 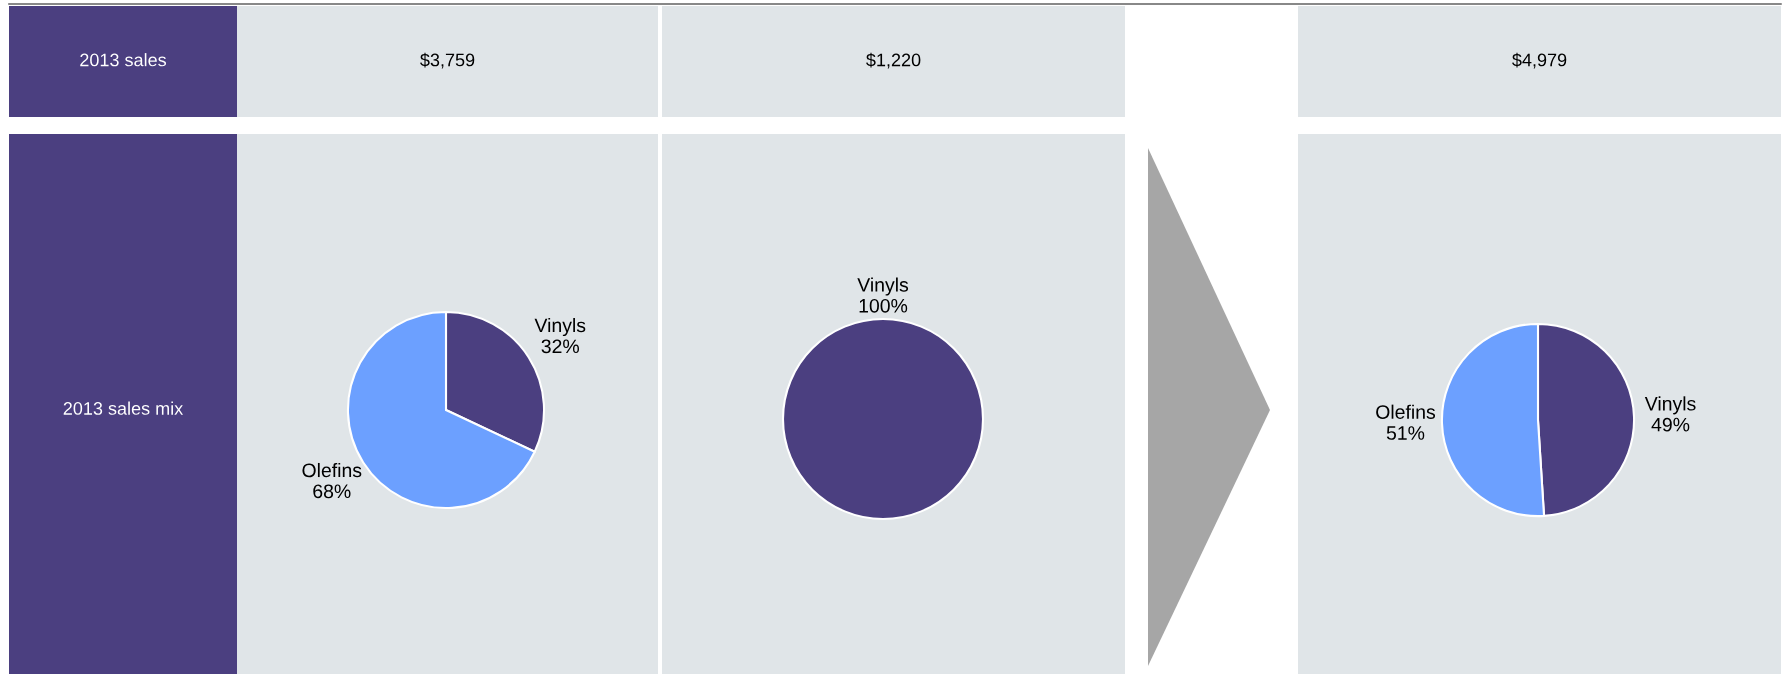 What do you see at coordinates (560, 346) in the screenshot?
I see `data-label: 32%` at bounding box center [560, 346].